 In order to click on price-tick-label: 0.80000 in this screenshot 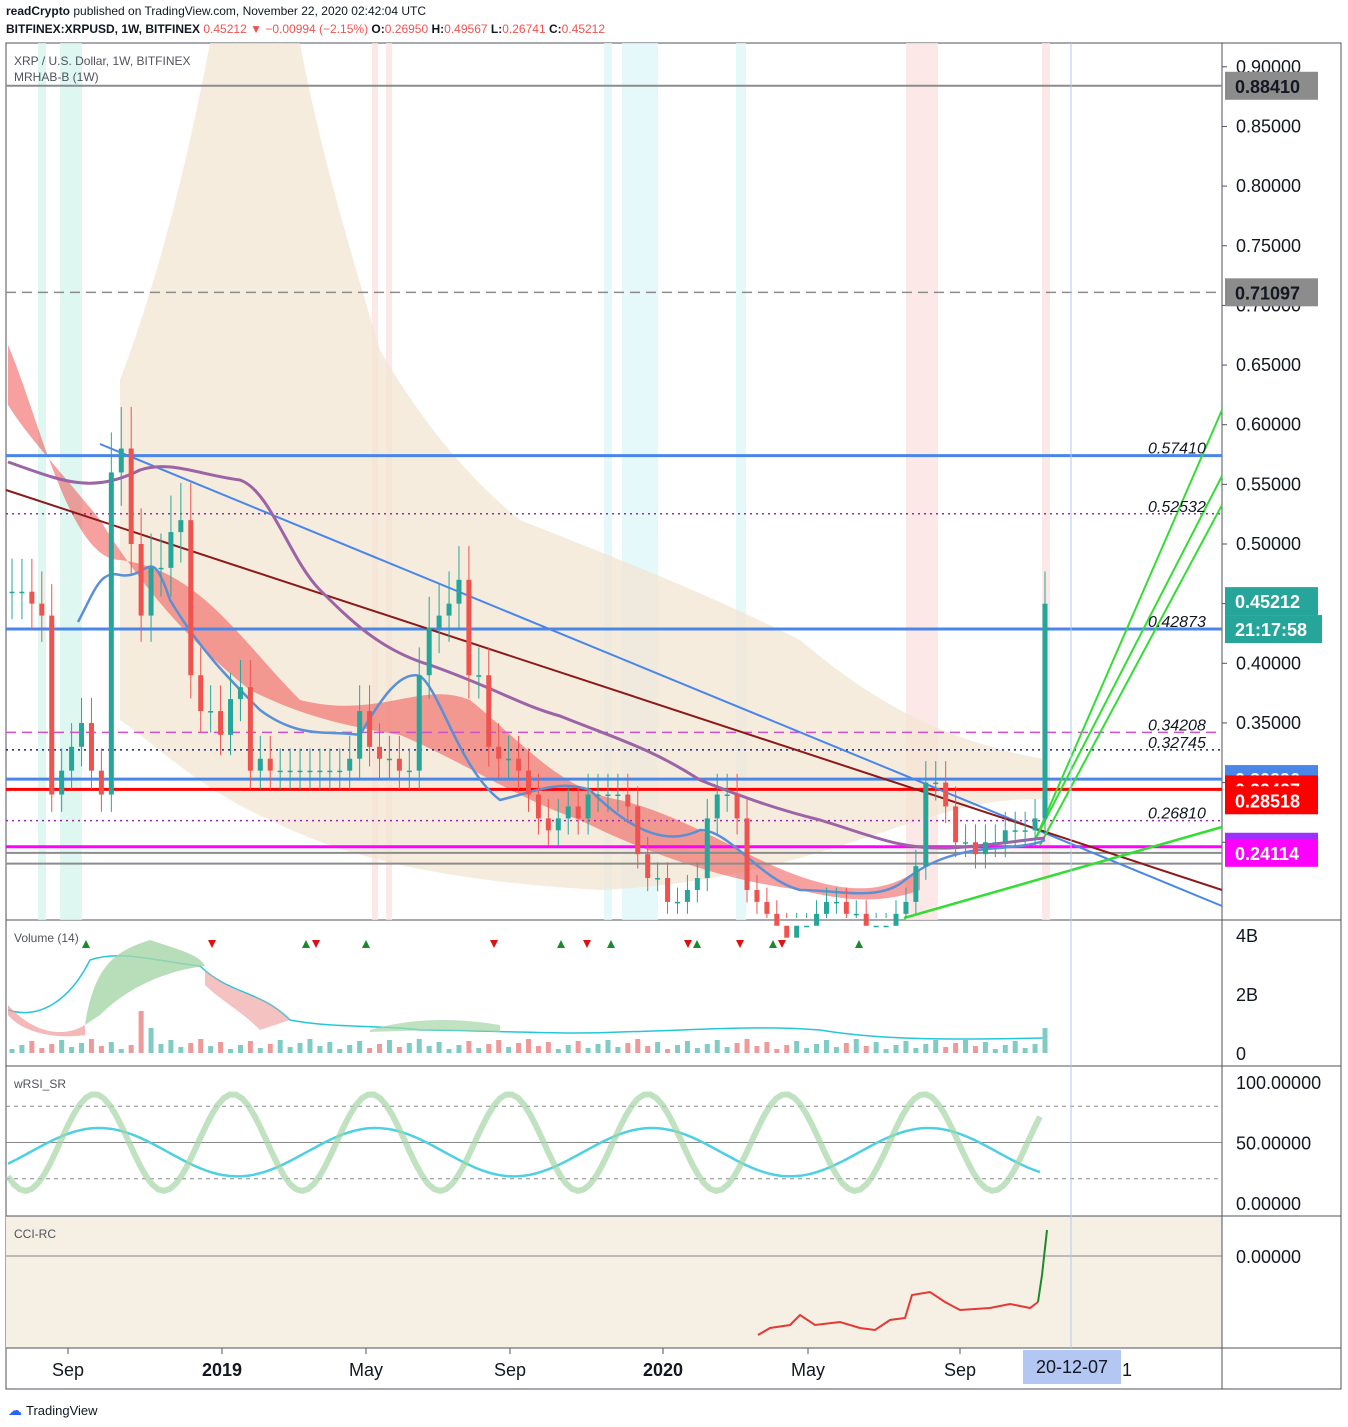, I will do `click(1268, 186)`.